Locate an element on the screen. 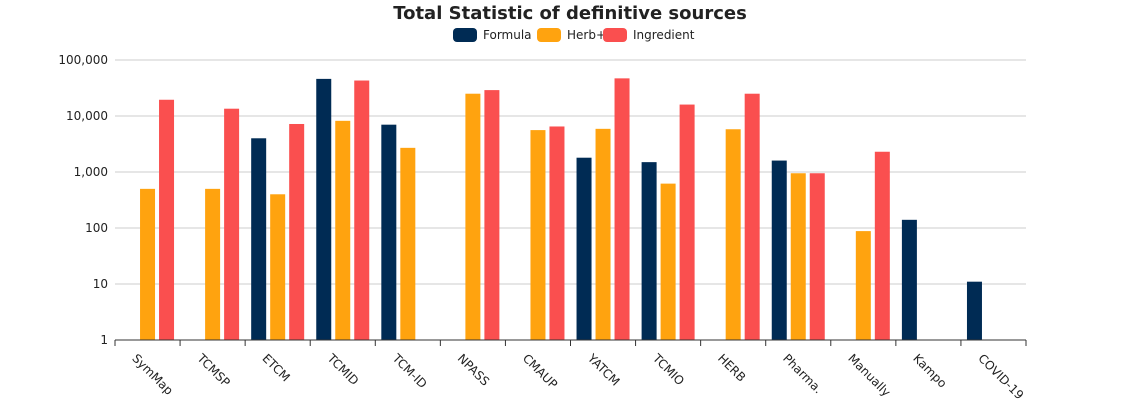 This screenshot has height=400, width=1140. bar-formula-tcmio is located at coordinates (649, 251).